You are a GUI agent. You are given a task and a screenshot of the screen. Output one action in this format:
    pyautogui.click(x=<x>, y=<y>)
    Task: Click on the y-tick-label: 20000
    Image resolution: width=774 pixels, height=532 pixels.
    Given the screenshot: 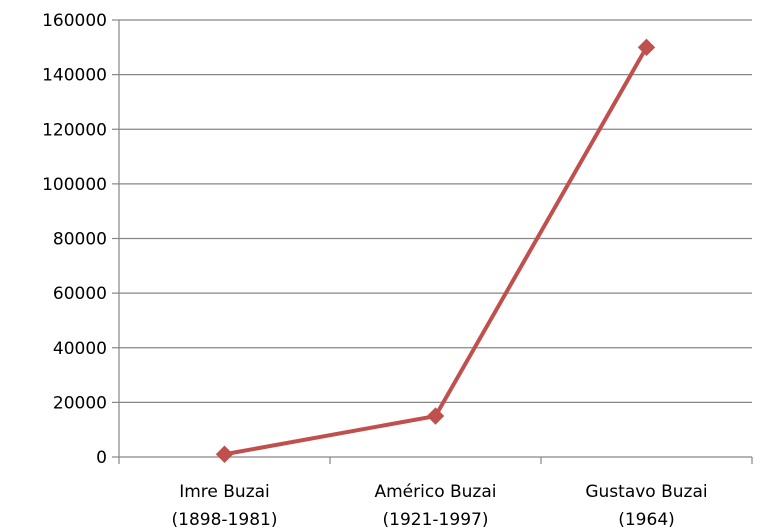 What is the action you would take?
    pyautogui.click(x=80, y=403)
    